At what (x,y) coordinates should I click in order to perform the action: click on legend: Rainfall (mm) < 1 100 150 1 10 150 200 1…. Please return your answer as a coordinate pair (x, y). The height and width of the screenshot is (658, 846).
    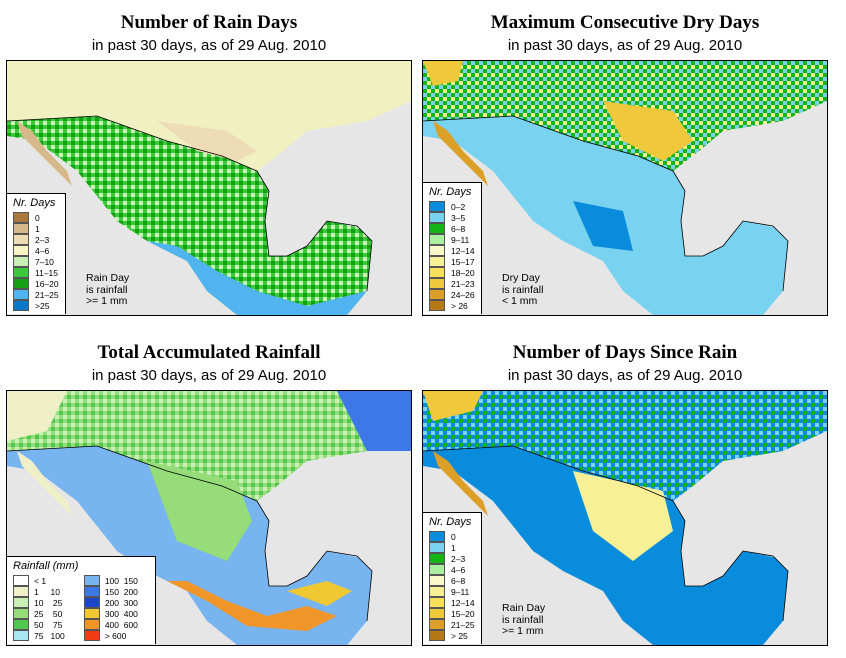
    Looking at the image, I should click on (81, 600).